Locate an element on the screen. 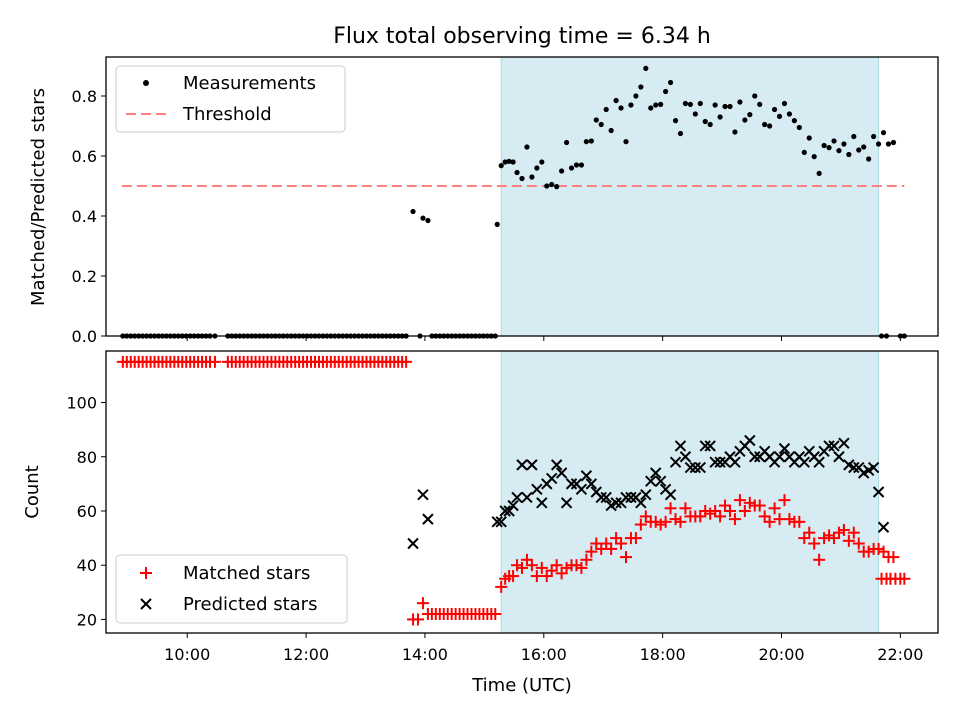 The width and height of the screenshot is (960, 720). top-ytick-label: 0.2 is located at coordinates (84, 276).